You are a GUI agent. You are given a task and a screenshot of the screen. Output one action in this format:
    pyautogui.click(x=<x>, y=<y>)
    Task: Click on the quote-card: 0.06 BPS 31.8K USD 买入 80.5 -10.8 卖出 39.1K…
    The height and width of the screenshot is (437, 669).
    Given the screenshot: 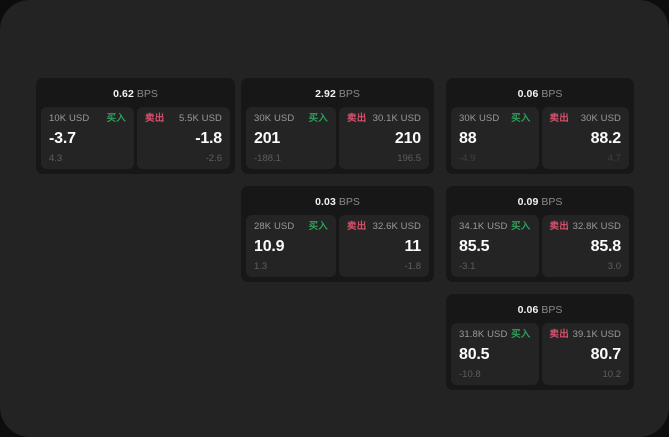 What is the action you would take?
    pyautogui.click(x=540, y=342)
    